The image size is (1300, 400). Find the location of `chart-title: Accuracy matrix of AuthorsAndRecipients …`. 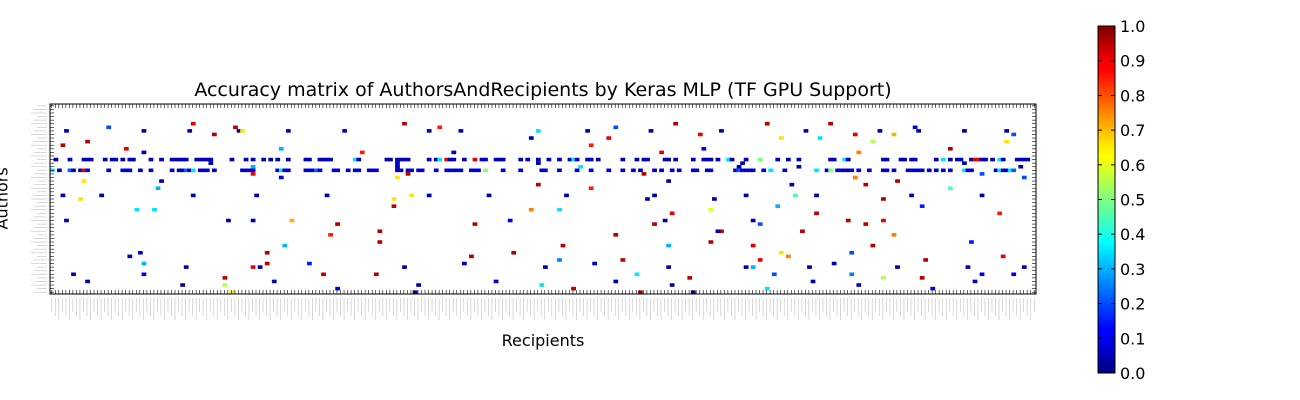

chart-title: Accuracy matrix of AuthorsAndRecipients … is located at coordinates (543, 90).